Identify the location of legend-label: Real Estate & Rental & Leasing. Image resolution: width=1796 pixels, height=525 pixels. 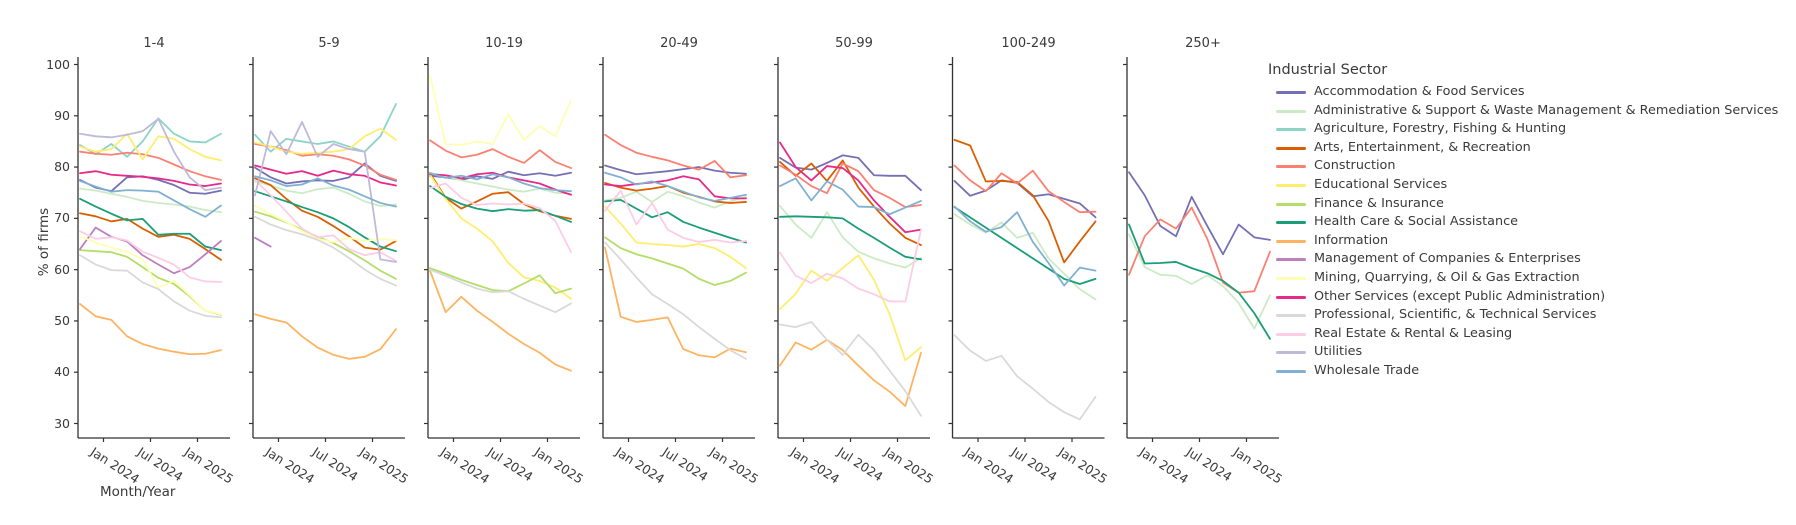
(1413, 333).